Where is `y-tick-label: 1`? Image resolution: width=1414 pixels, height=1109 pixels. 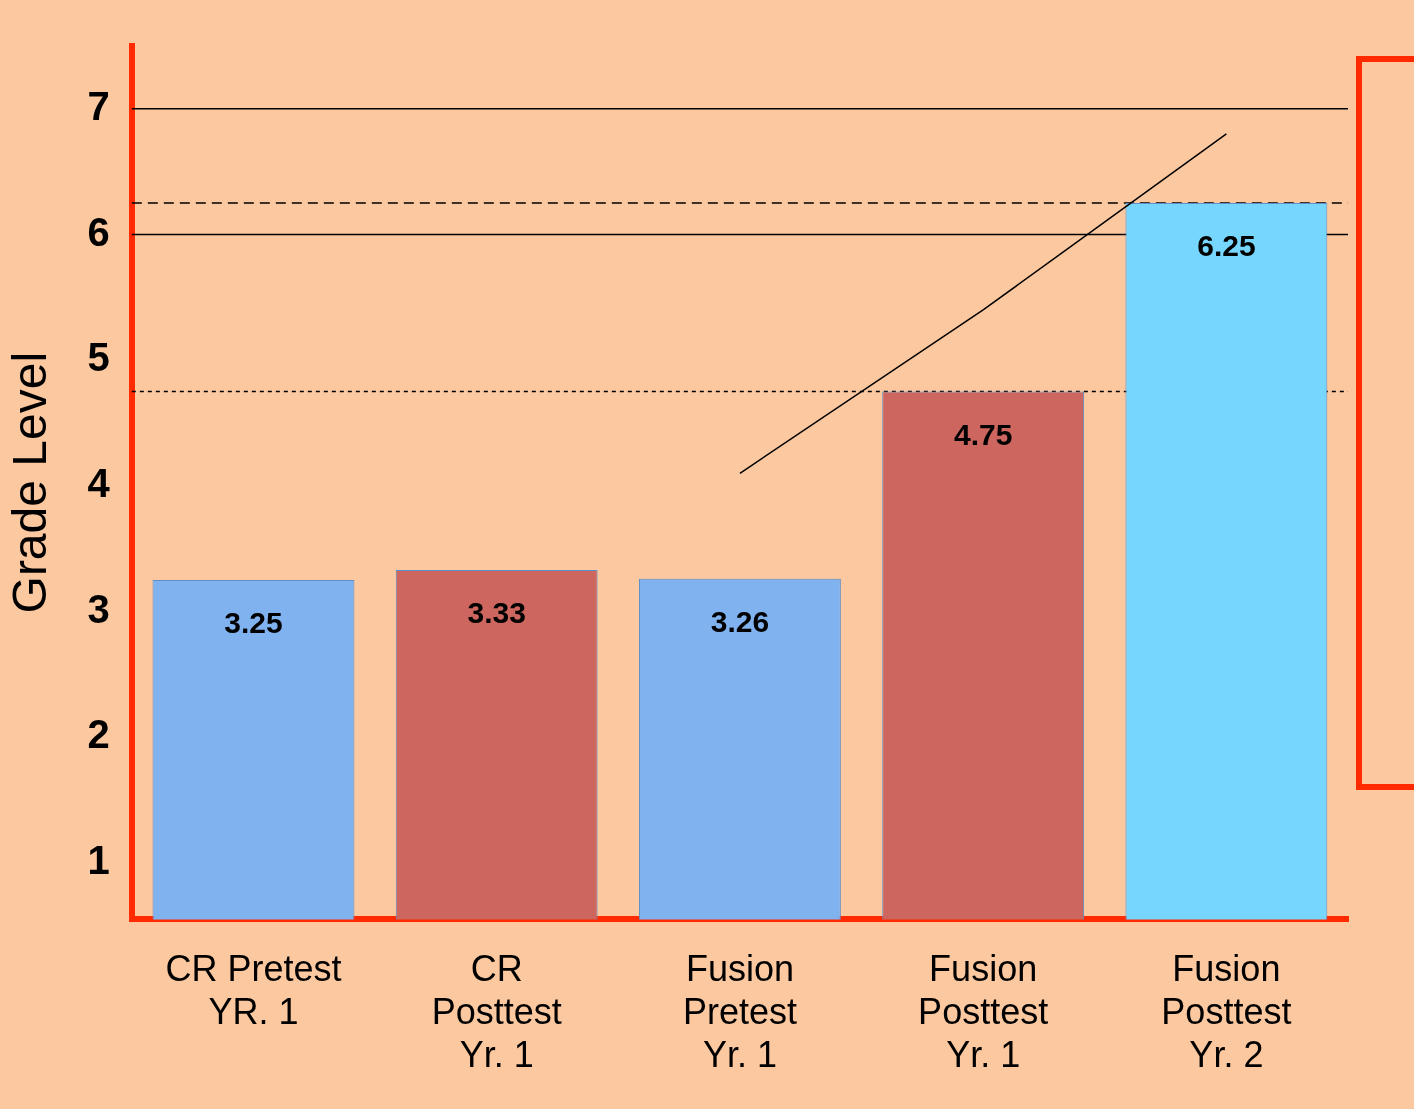
y-tick-label: 1 is located at coordinates (98, 859).